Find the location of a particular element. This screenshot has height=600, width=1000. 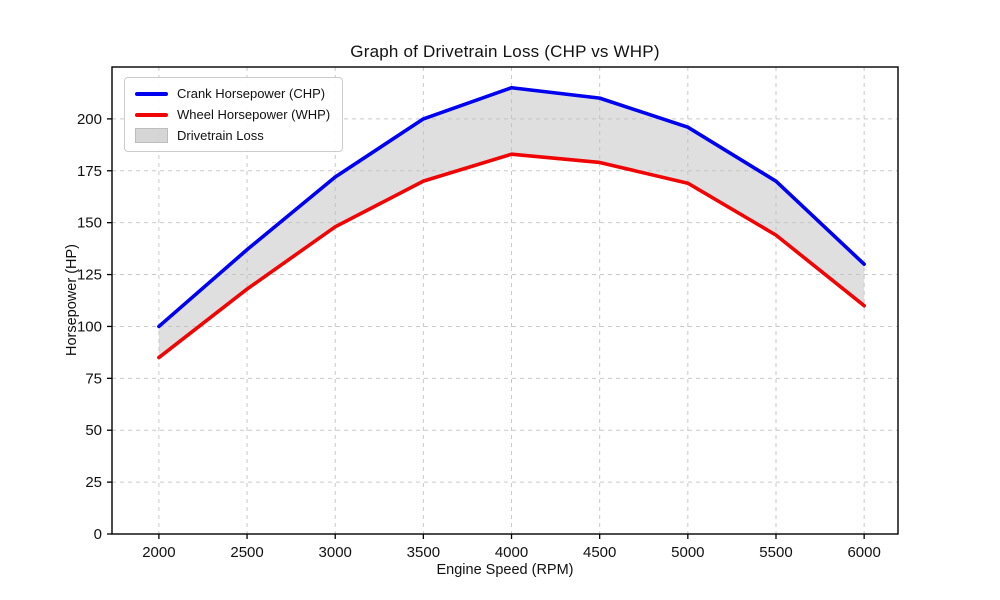

x-tick-label: 4500 is located at coordinates (599, 552).